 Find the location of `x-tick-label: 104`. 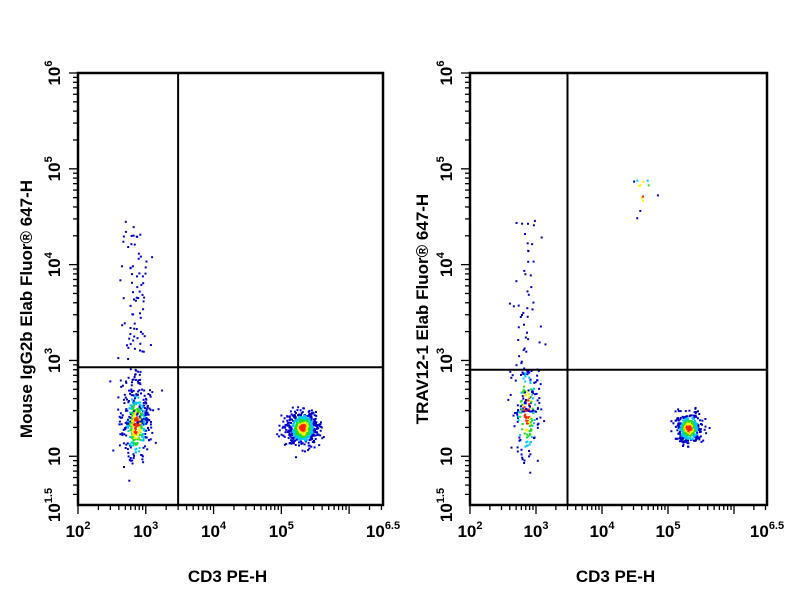

x-tick-label: 104 is located at coordinates (214, 530).